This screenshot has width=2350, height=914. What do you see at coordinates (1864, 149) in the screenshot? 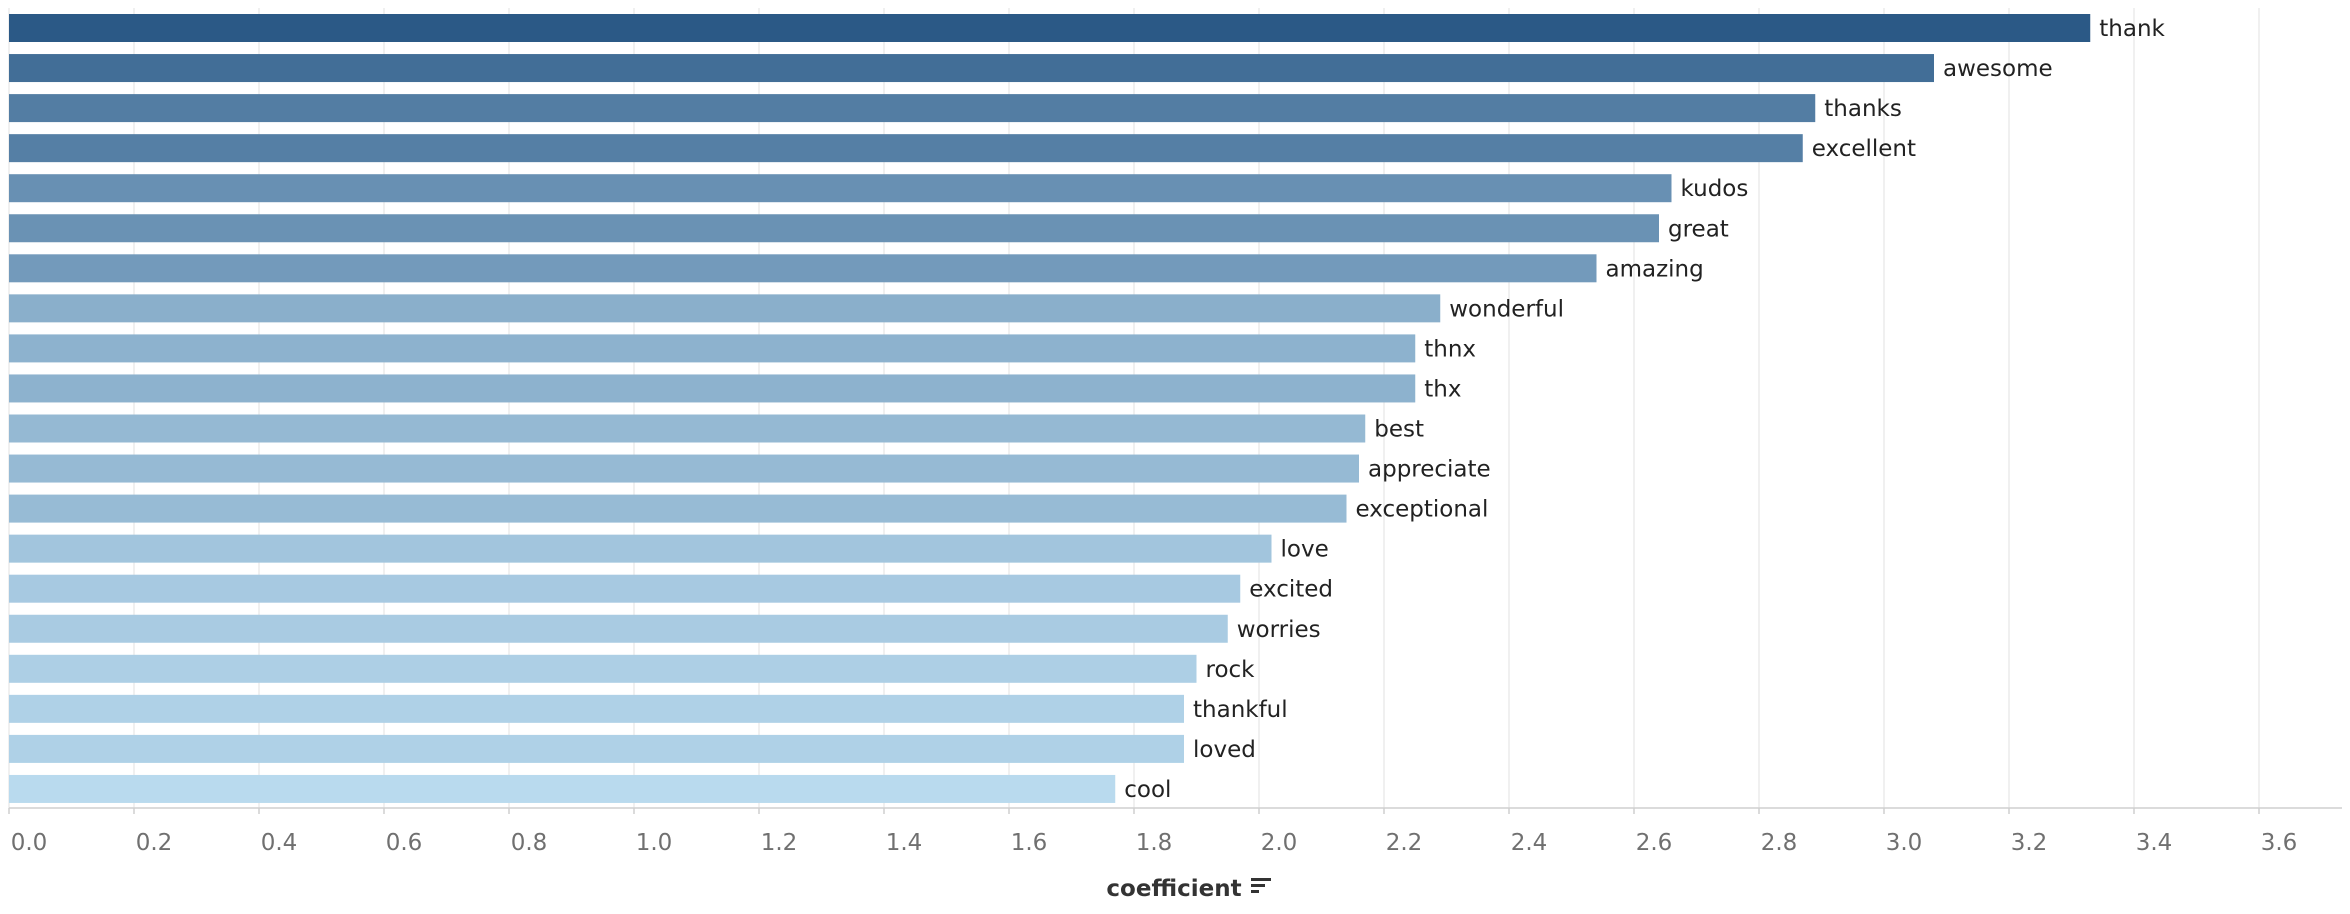
I see `bar-label-excellent: excellent` at bounding box center [1864, 149].